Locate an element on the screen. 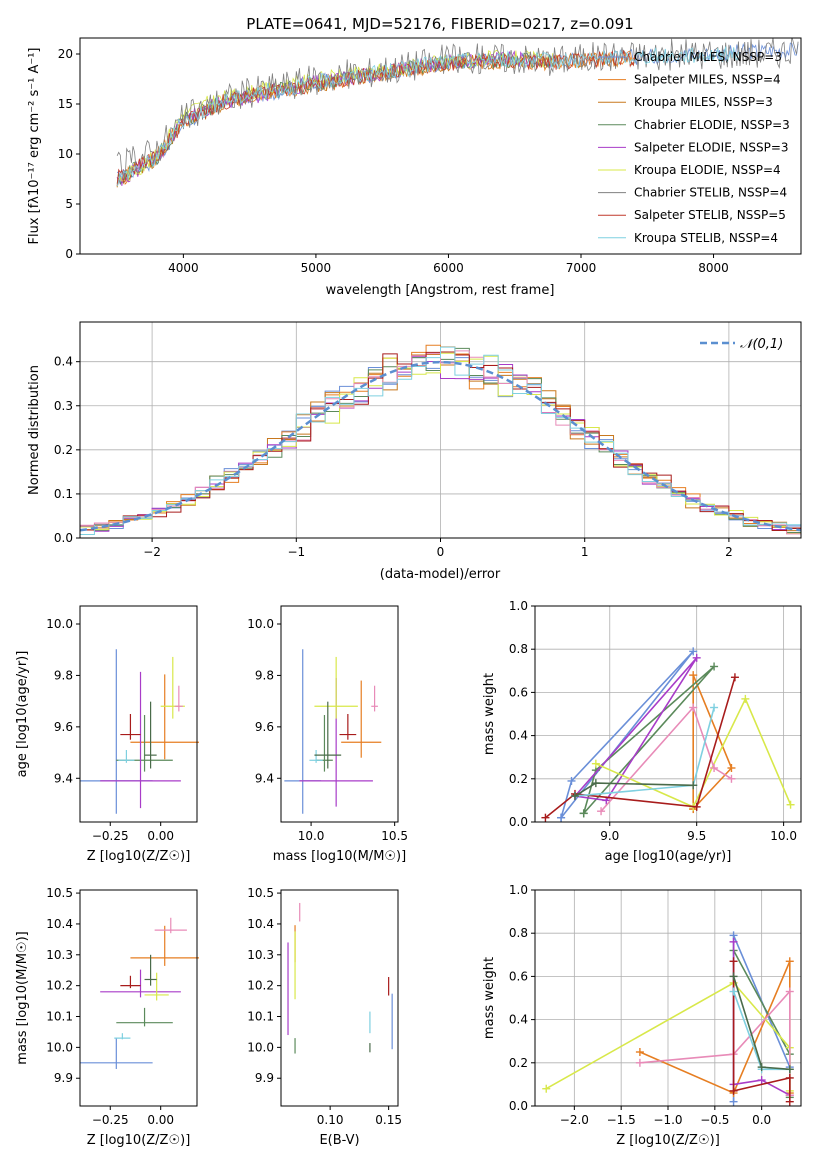  spectrum-ylabel: Flux [fλ10⁻¹⁷ erg cm⁻² s⁻¹ A⁻¹] is located at coordinates (34, 146).